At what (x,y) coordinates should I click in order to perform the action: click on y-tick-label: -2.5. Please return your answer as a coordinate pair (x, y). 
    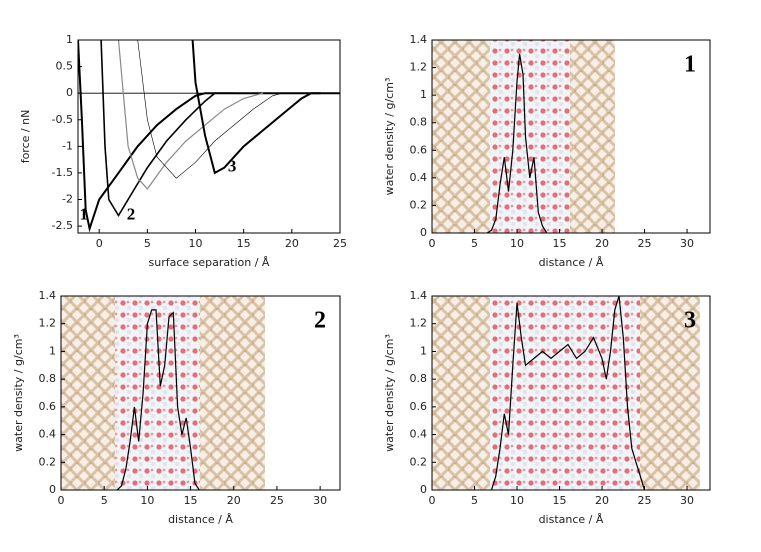
    Looking at the image, I should click on (62, 225).